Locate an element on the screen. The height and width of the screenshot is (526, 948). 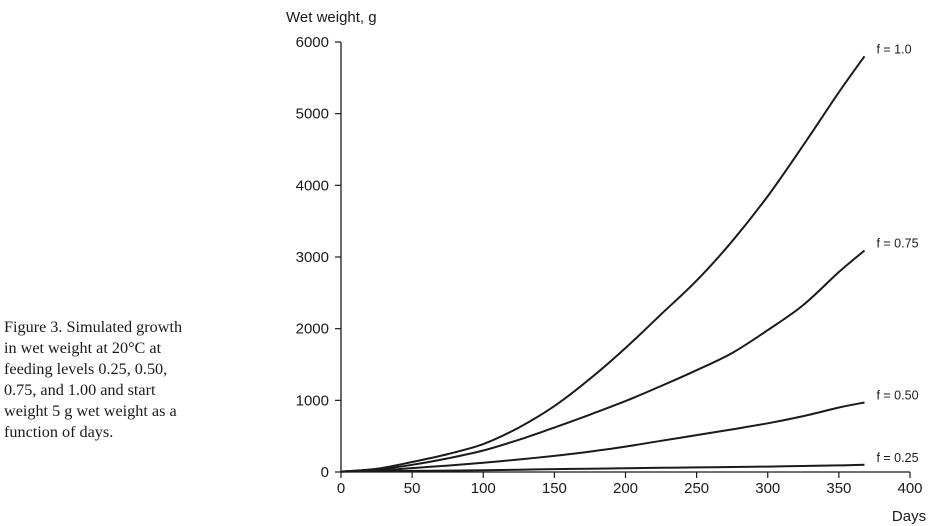
y-tick-label: 1000 is located at coordinates (312, 400).